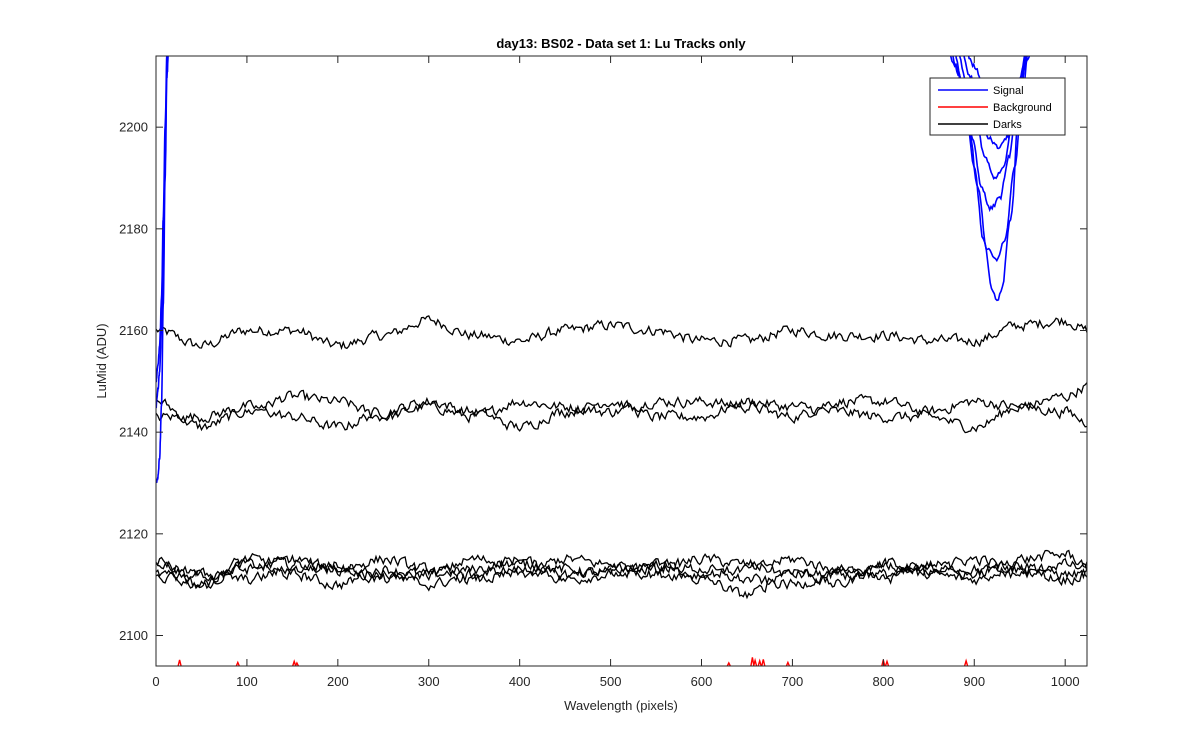 This screenshot has height=750, width=1200. Describe the element at coordinates (338, 681) in the screenshot. I see `x-tick-label: 200` at that location.